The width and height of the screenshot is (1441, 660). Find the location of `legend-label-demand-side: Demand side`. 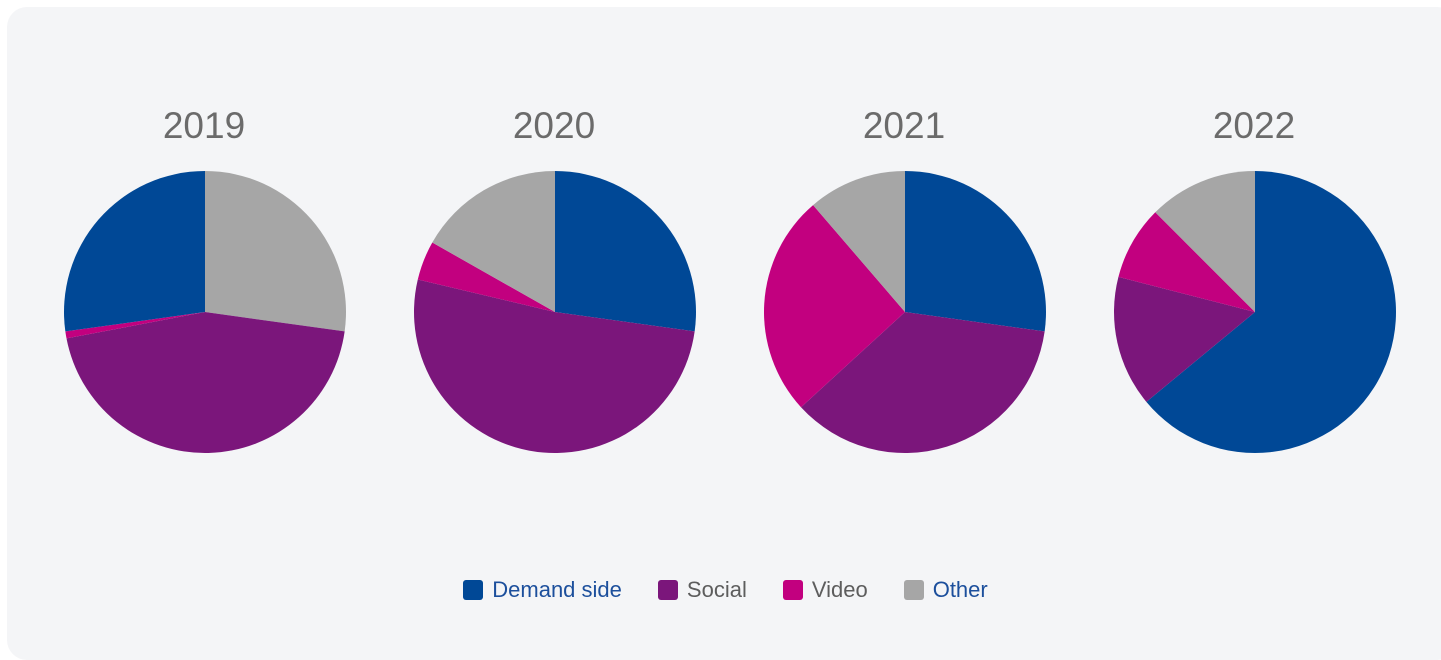

legend-label-demand-side: Demand side is located at coordinates (557, 589).